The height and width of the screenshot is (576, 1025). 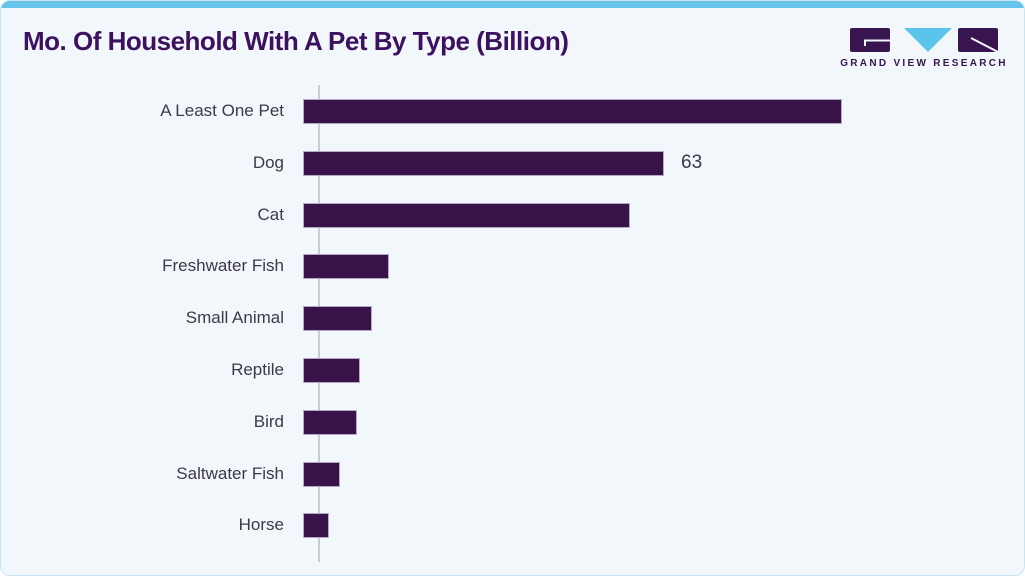 What do you see at coordinates (261, 524) in the screenshot?
I see `category-label: Horse` at bounding box center [261, 524].